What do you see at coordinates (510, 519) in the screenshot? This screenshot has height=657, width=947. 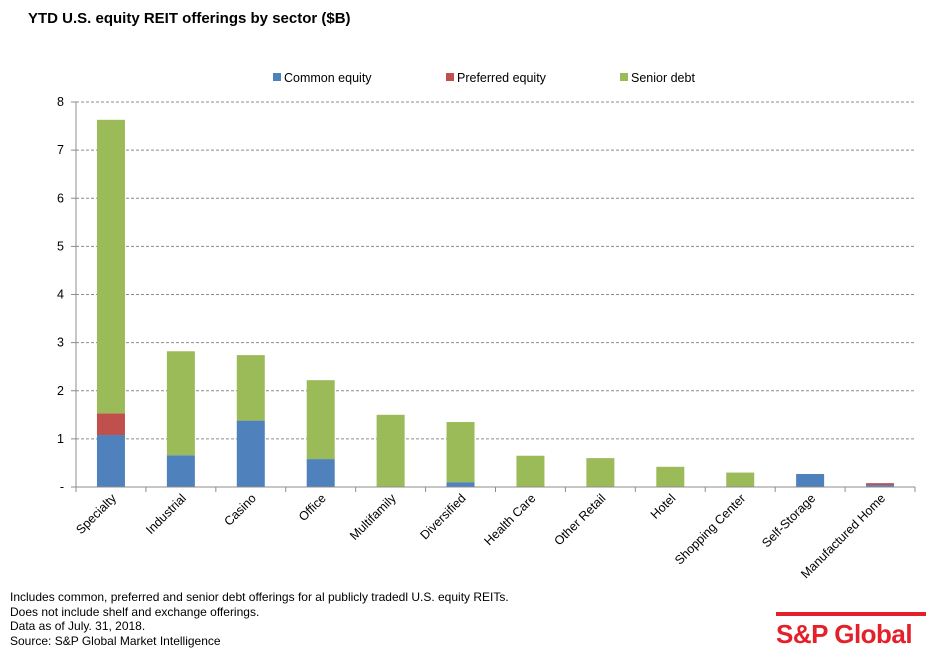 I see `x-tick-label: Health Care` at bounding box center [510, 519].